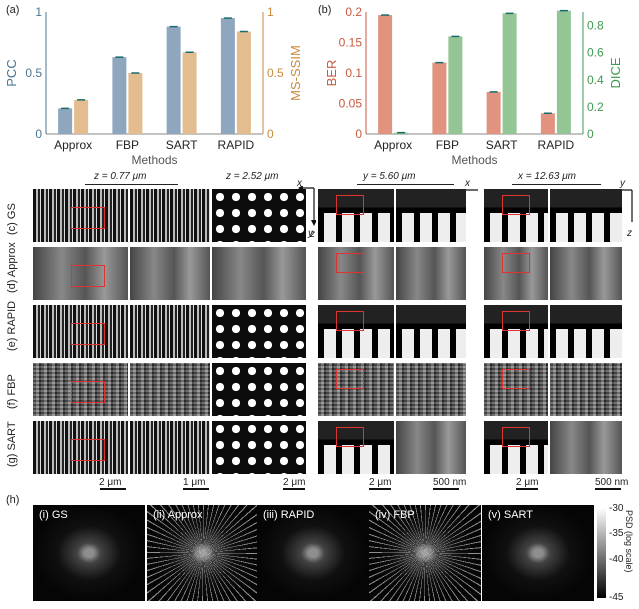 This screenshot has width=639, height=609. Describe the element at coordinates (353, 12) in the screenshot. I see `y-tick-left: 0.2` at that location.